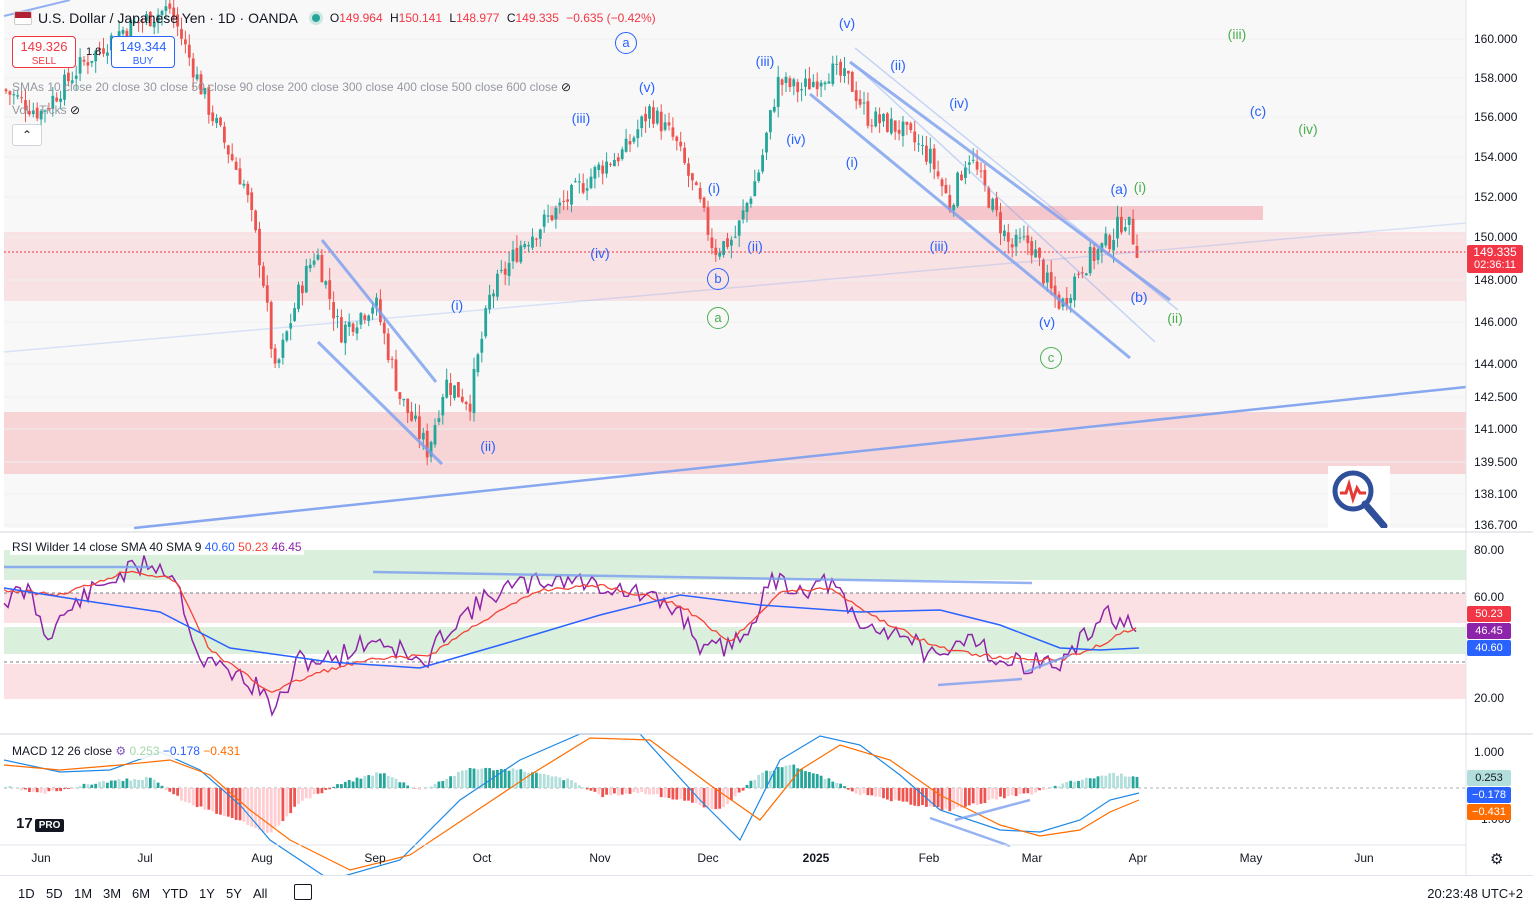 The width and height of the screenshot is (1533, 911). What do you see at coordinates (175, 893) in the screenshot?
I see `range-button-ytd: YTD` at bounding box center [175, 893].